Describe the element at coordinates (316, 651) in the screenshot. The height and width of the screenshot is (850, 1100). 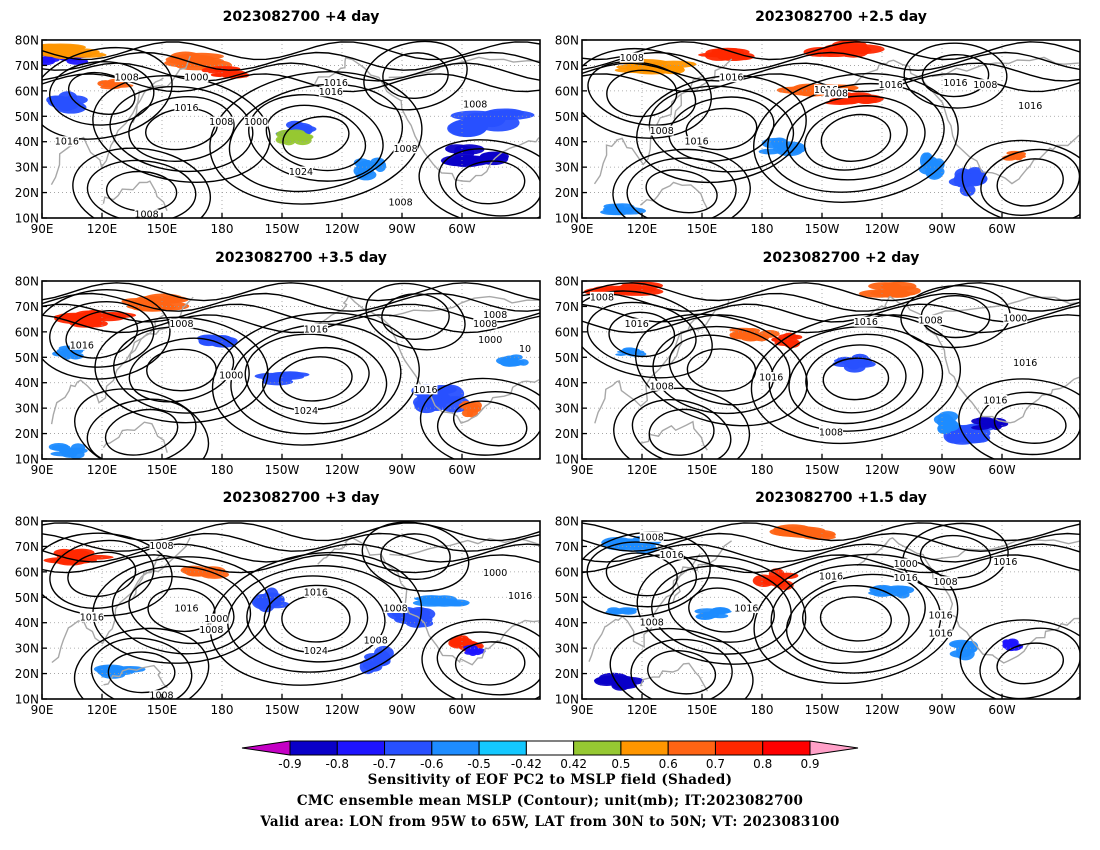
I see `contour-label: 1024` at that location.